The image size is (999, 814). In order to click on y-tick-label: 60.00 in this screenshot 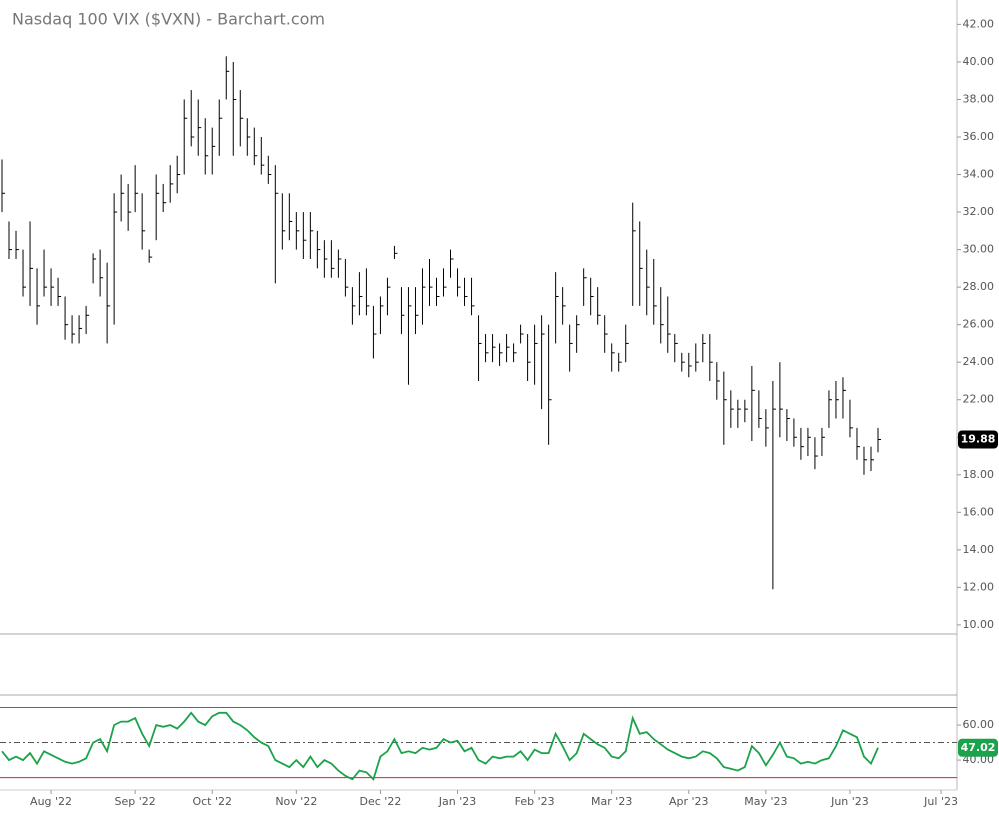, I will do `click(979, 724)`.